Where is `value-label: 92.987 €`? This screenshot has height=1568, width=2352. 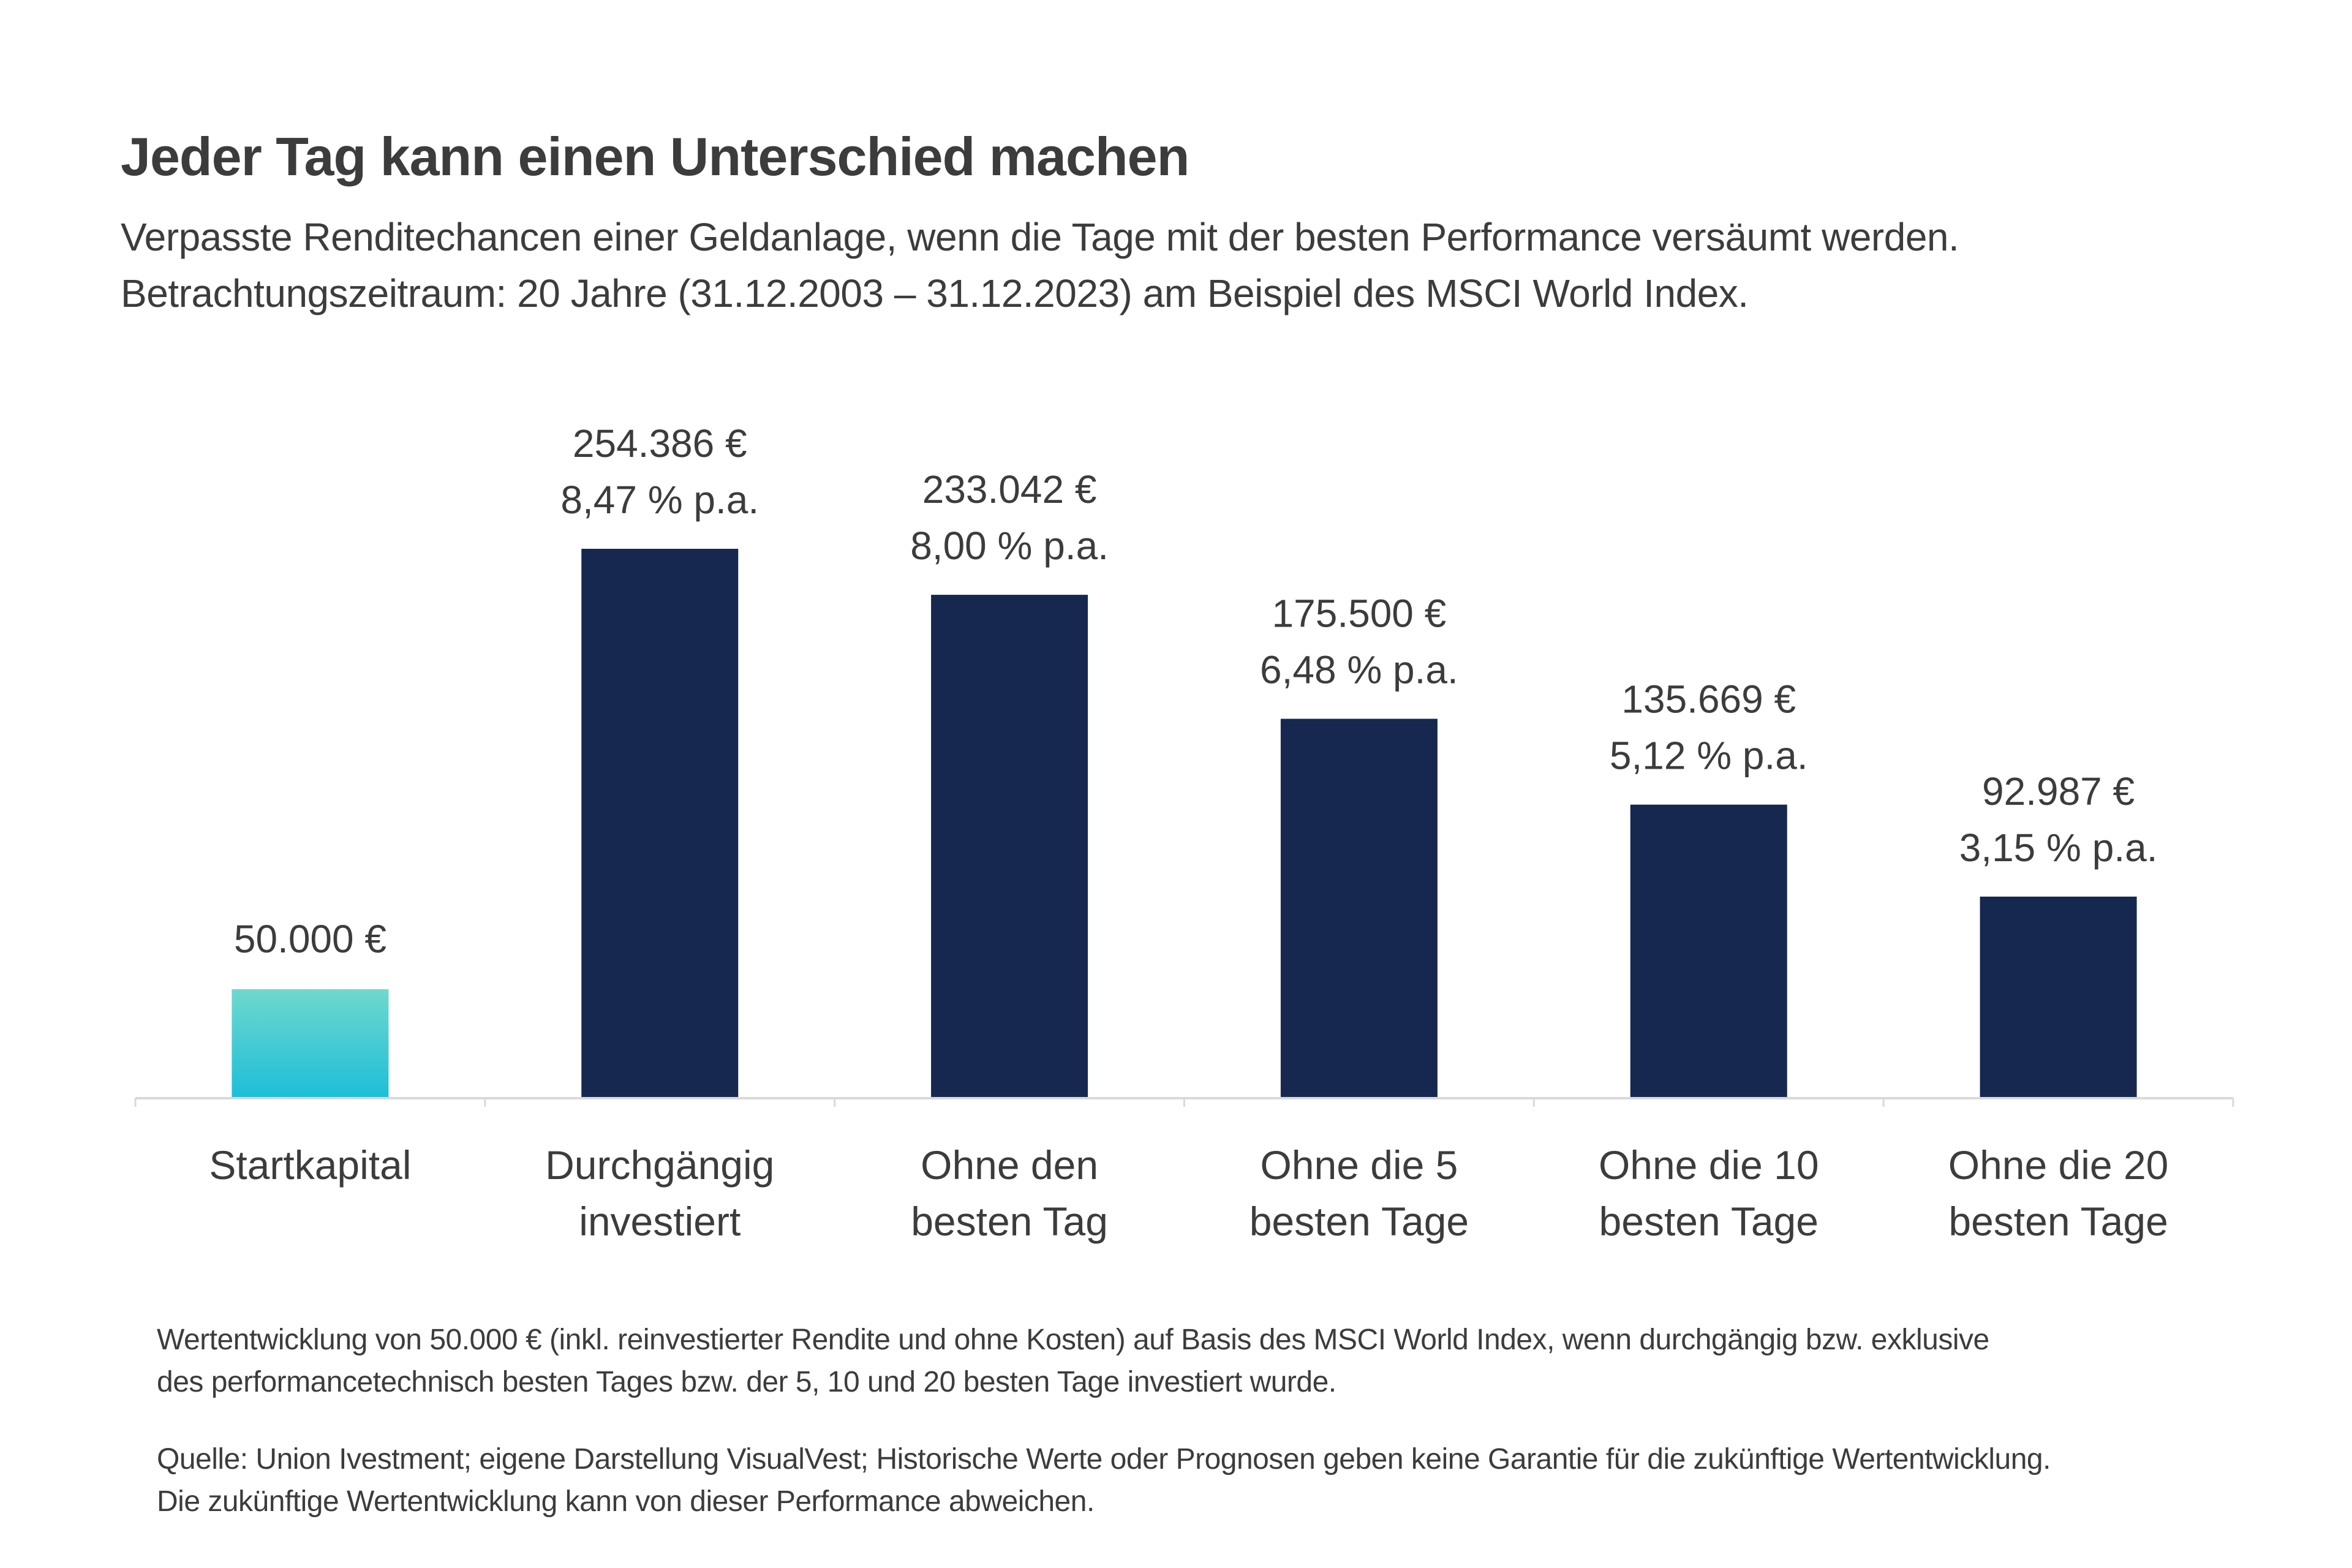
value-label: 92.987 € is located at coordinates (2059, 791).